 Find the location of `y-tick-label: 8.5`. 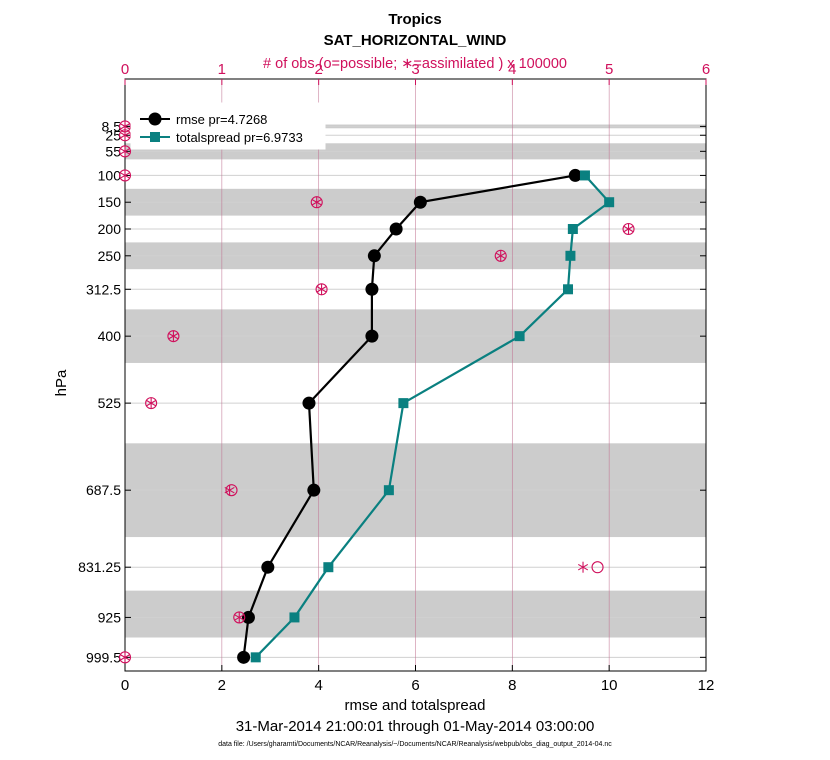

y-tick-label: 8.5 is located at coordinates (112, 126).